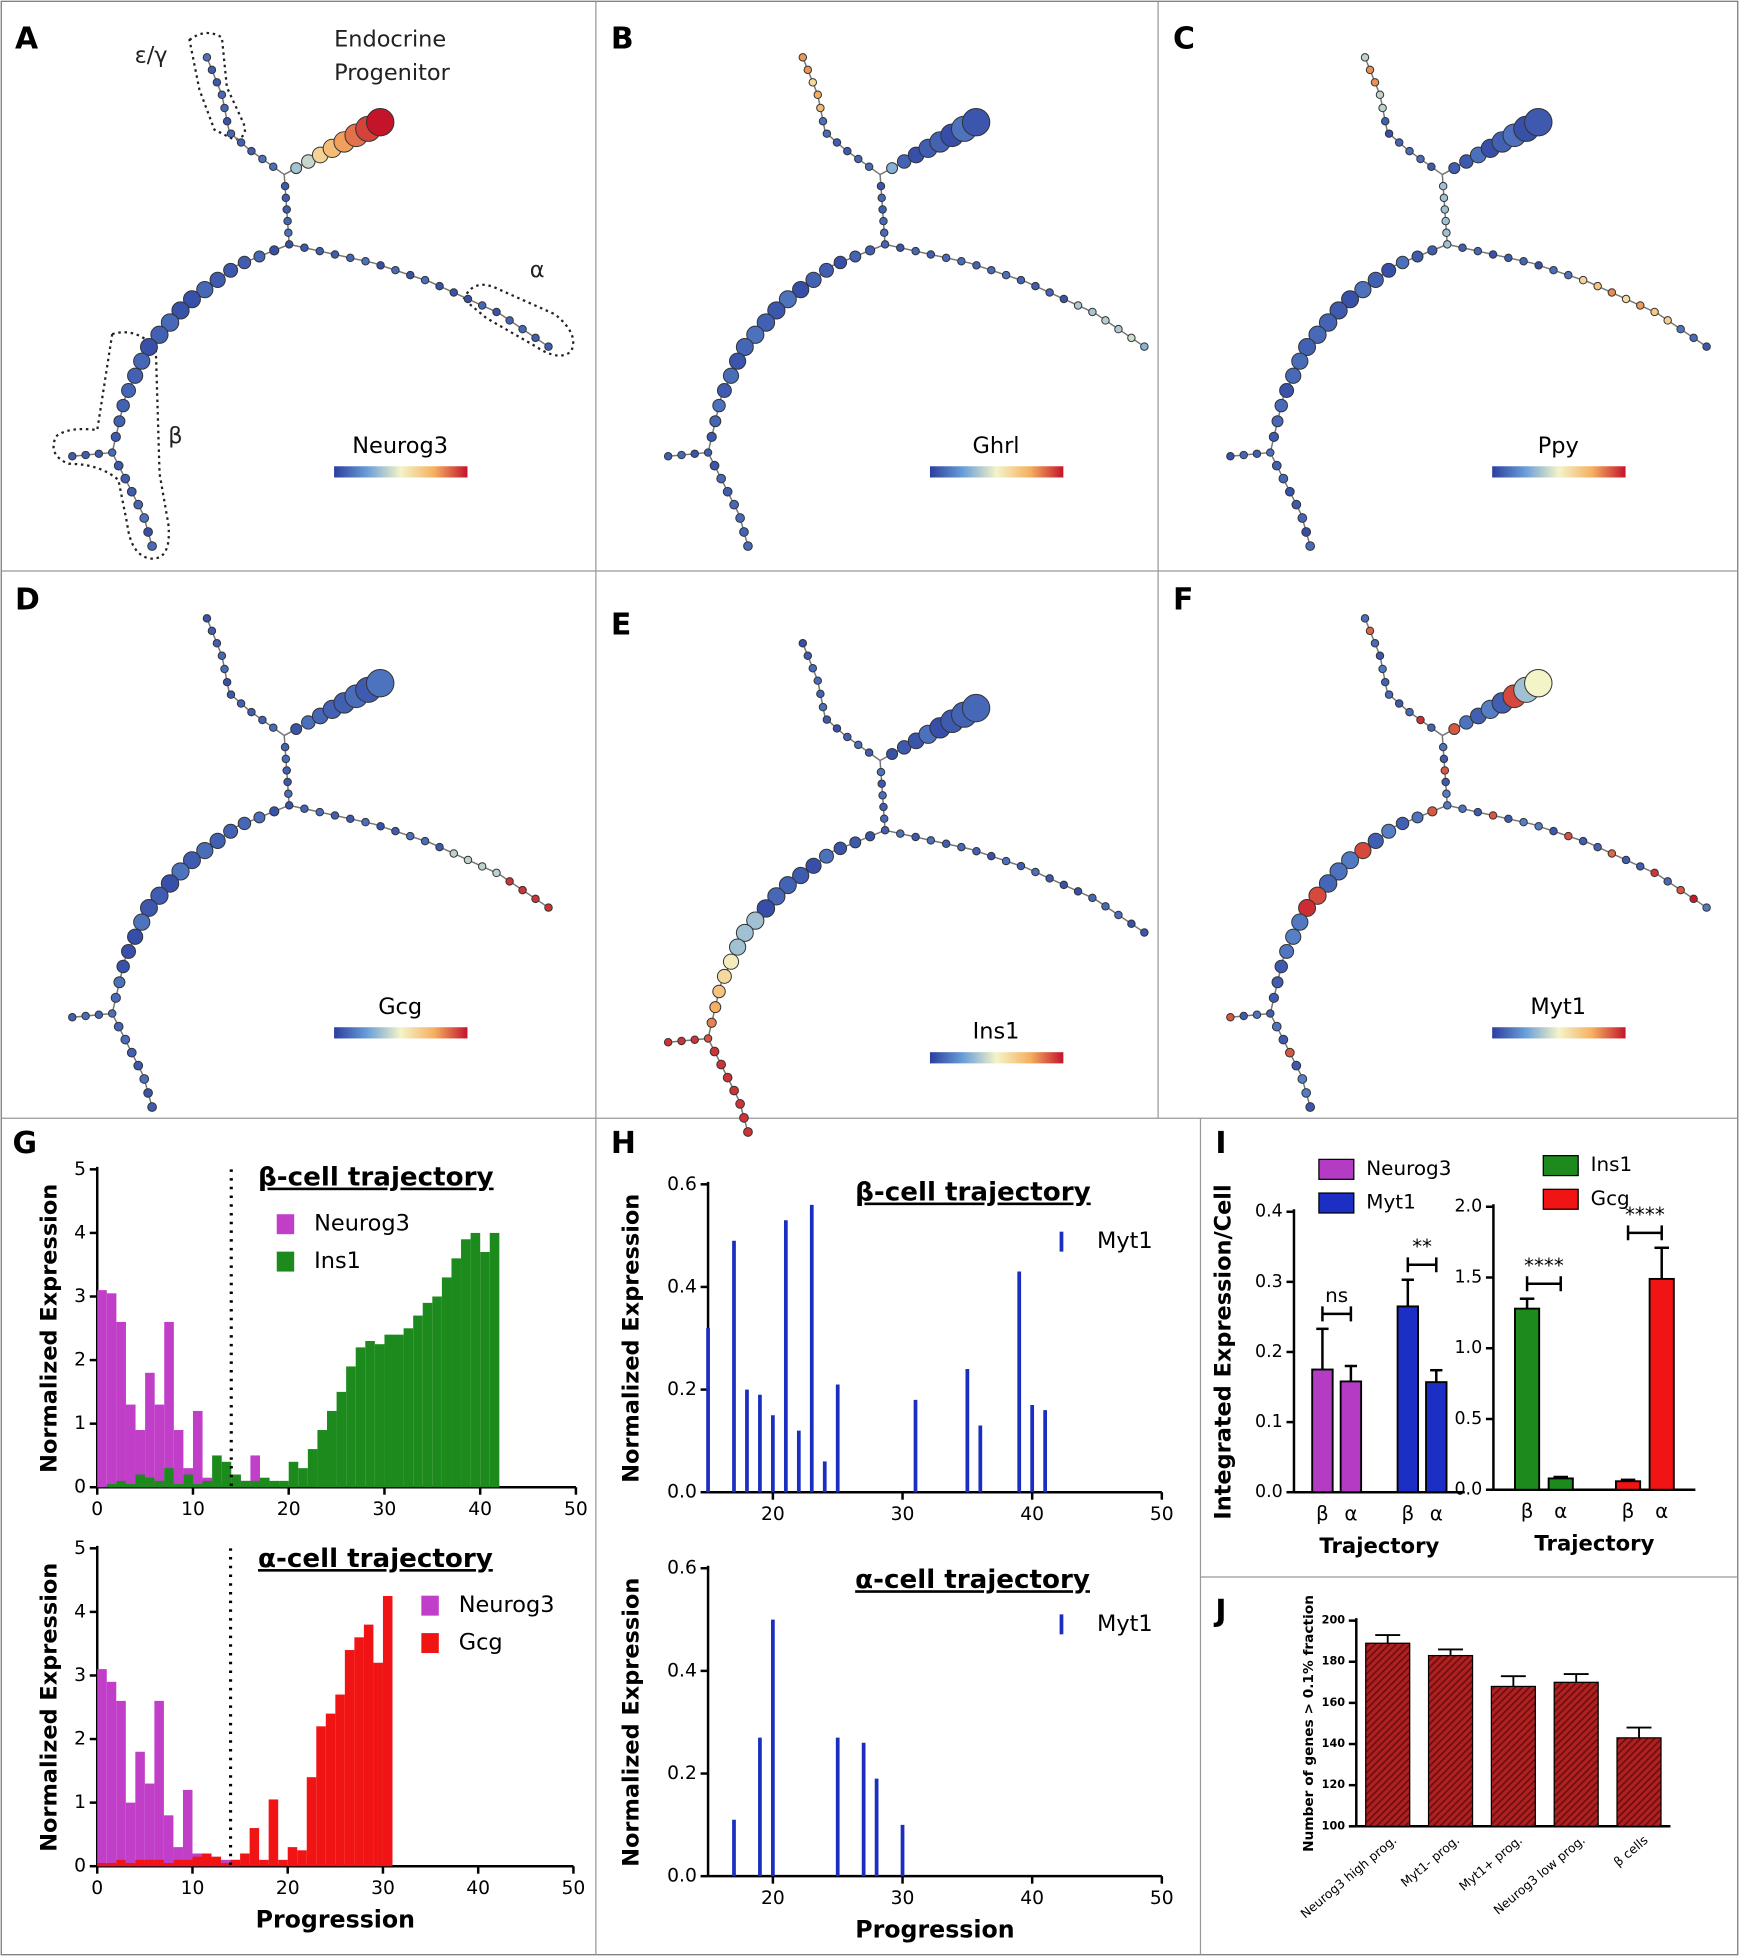  What do you see at coordinates (1407, 1513) in the screenshot?
I see `category-label: β` at bounding box center [1407, 1513].